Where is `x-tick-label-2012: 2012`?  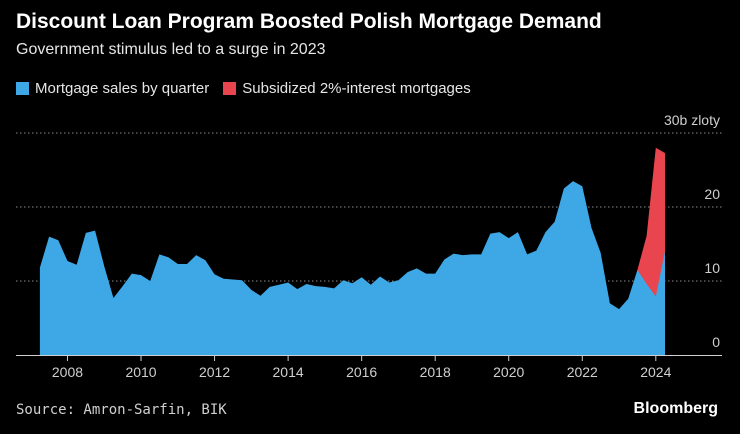
x-tick-label-2012: 2012 is located at coordinates (214, 372).